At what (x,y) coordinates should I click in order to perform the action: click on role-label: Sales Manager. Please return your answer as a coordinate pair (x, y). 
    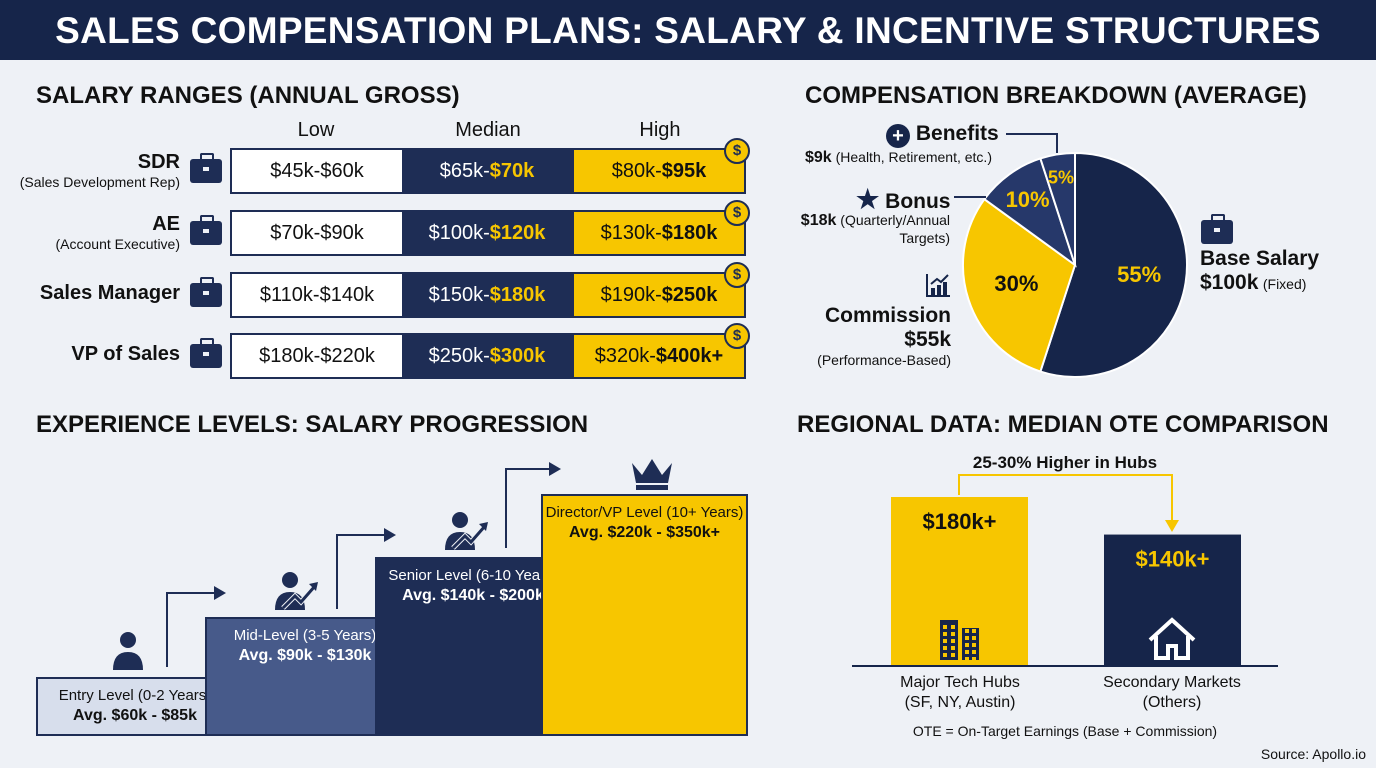
    Looking at the image, I should click on (109, 293).